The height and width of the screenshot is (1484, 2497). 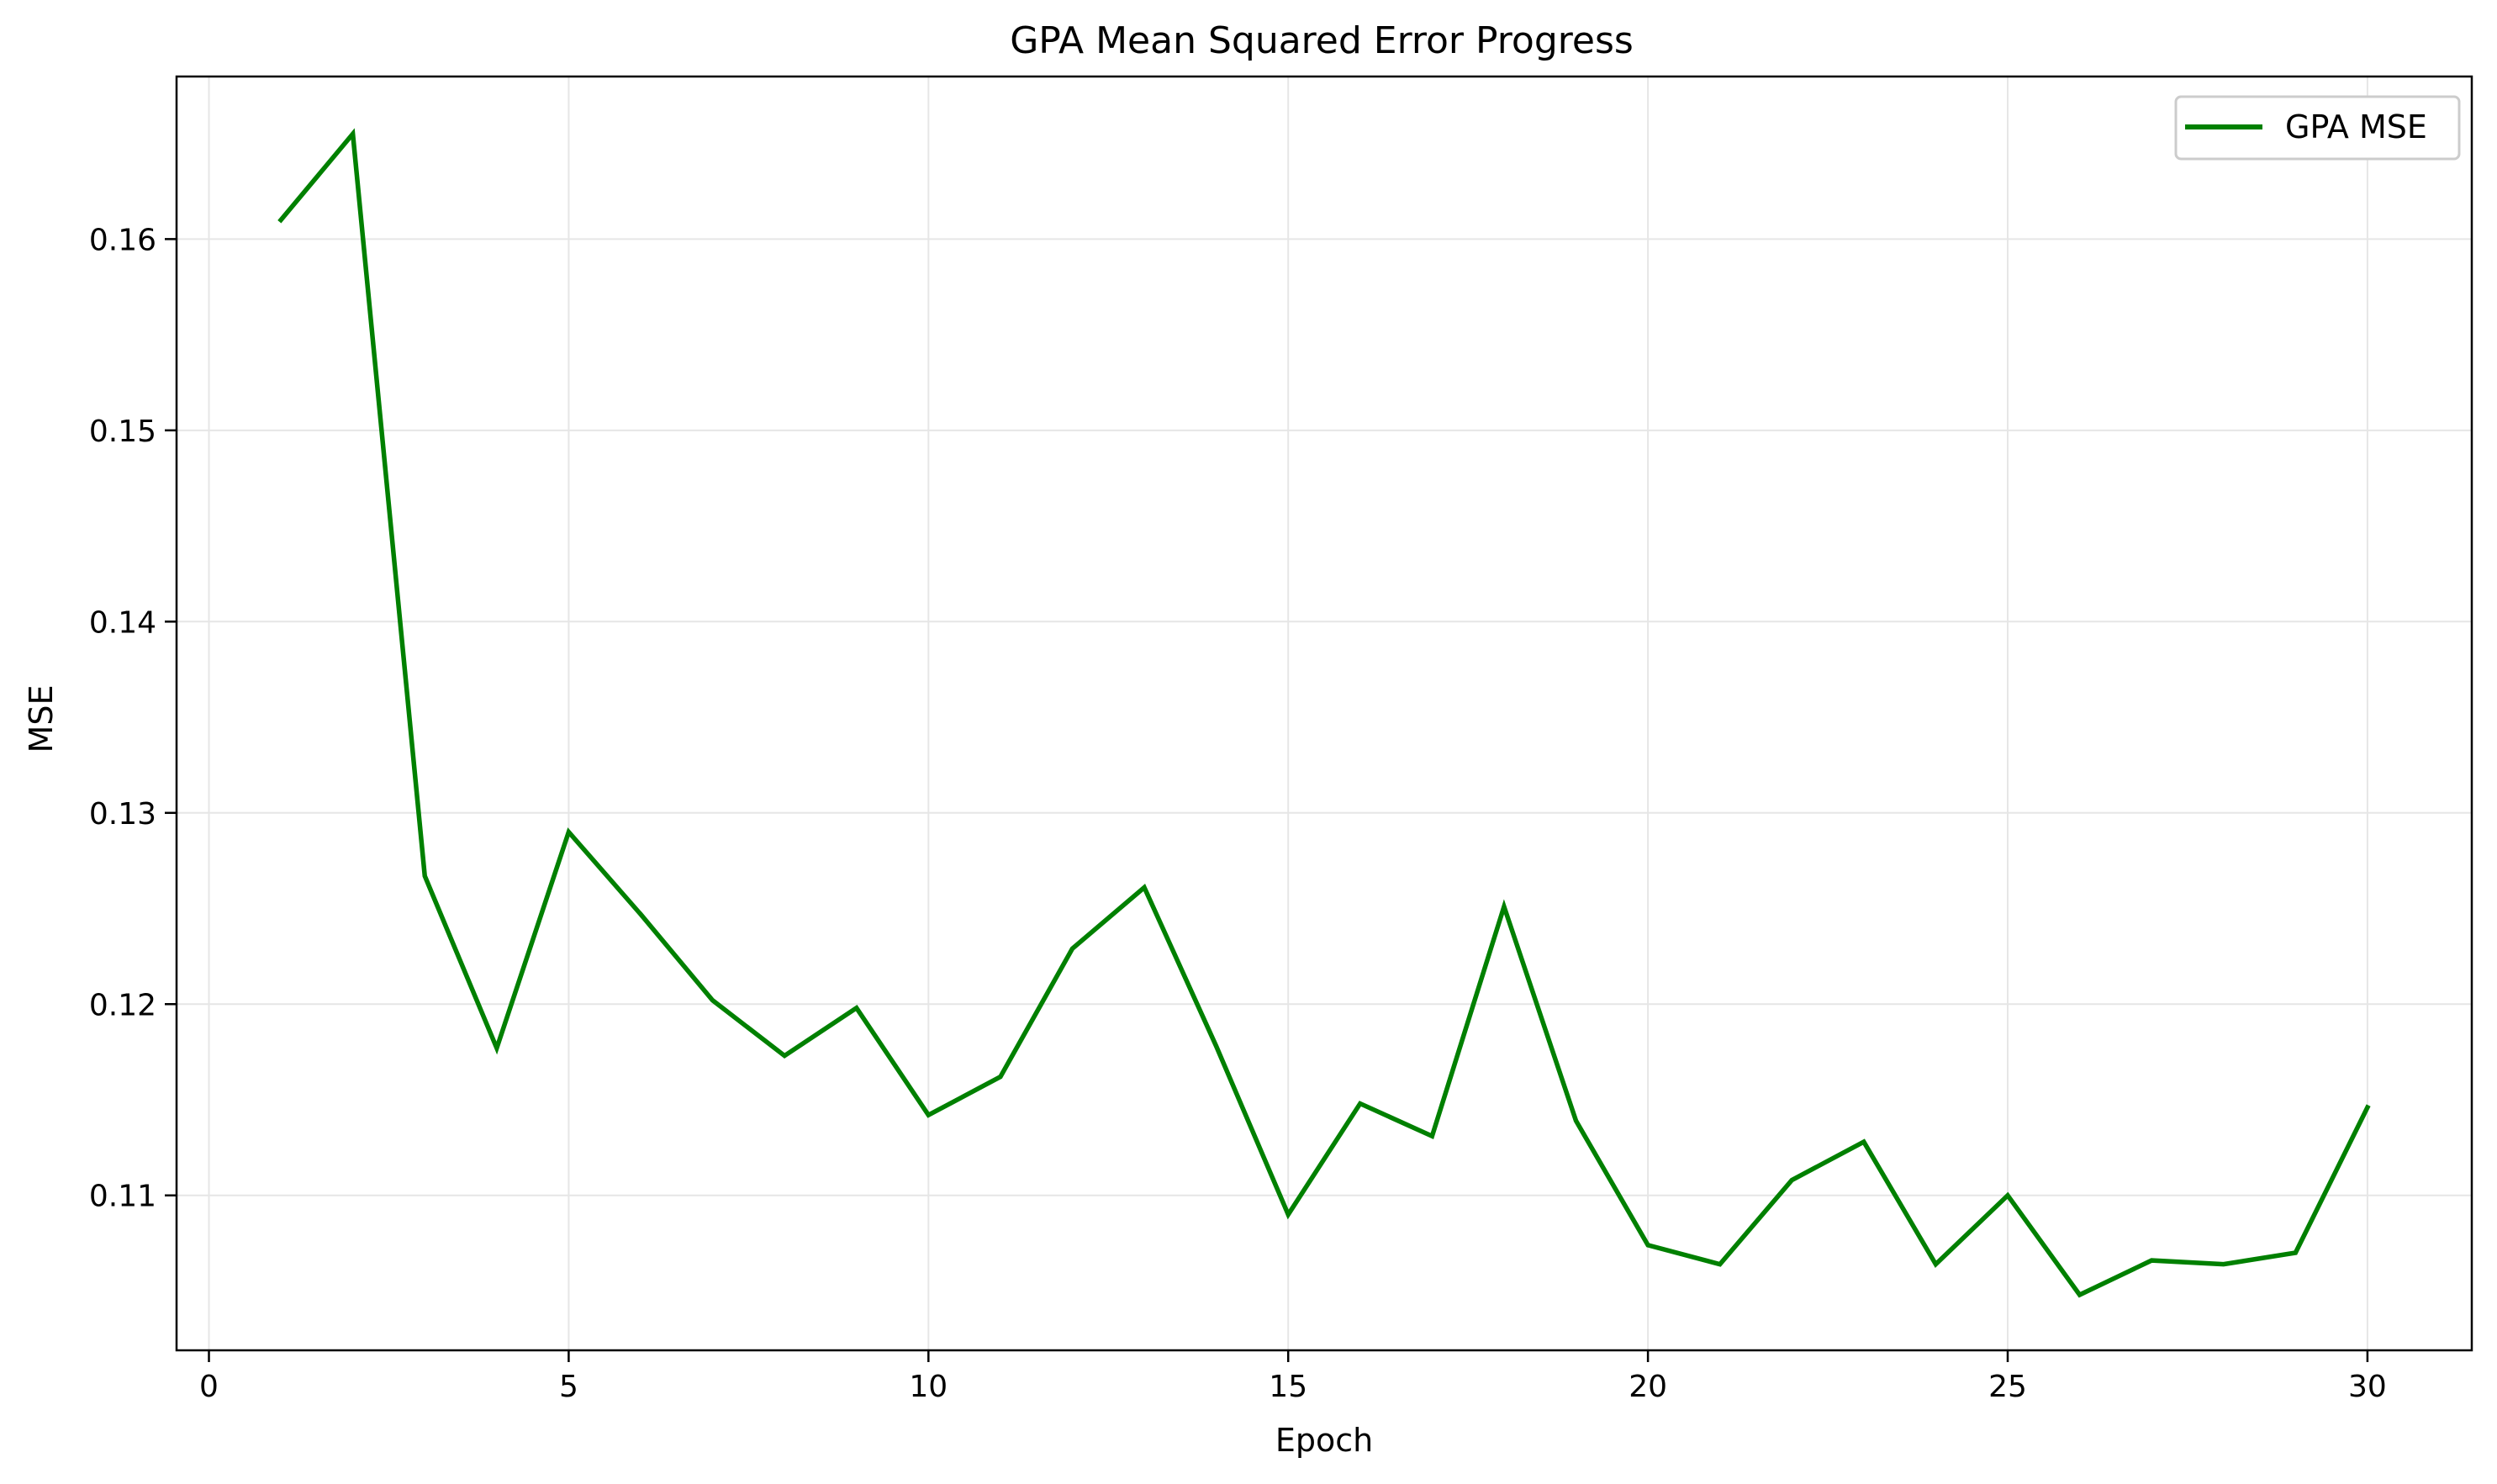 What do you see at coordinates (122, 1197) in the screenshot?
I see `y-tick-label-0.11: 0.11` at bounding box center [122, 1197].